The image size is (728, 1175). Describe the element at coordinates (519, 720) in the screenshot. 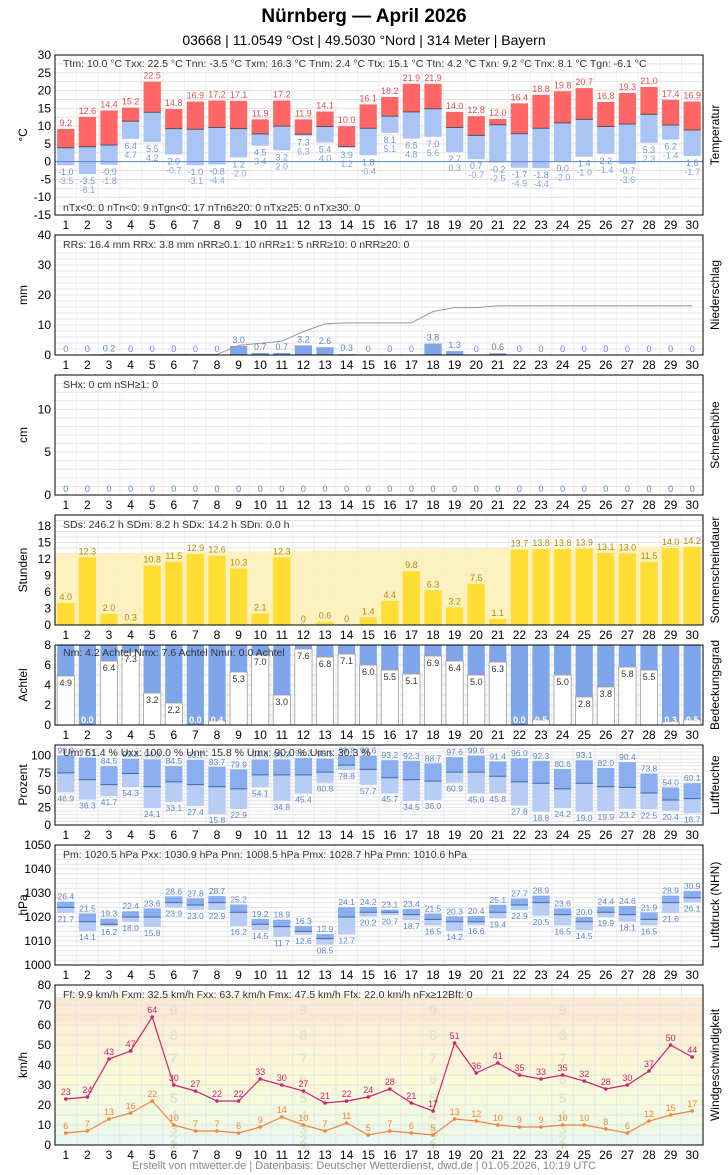

I see `cloud-label: 0.0` at that location.